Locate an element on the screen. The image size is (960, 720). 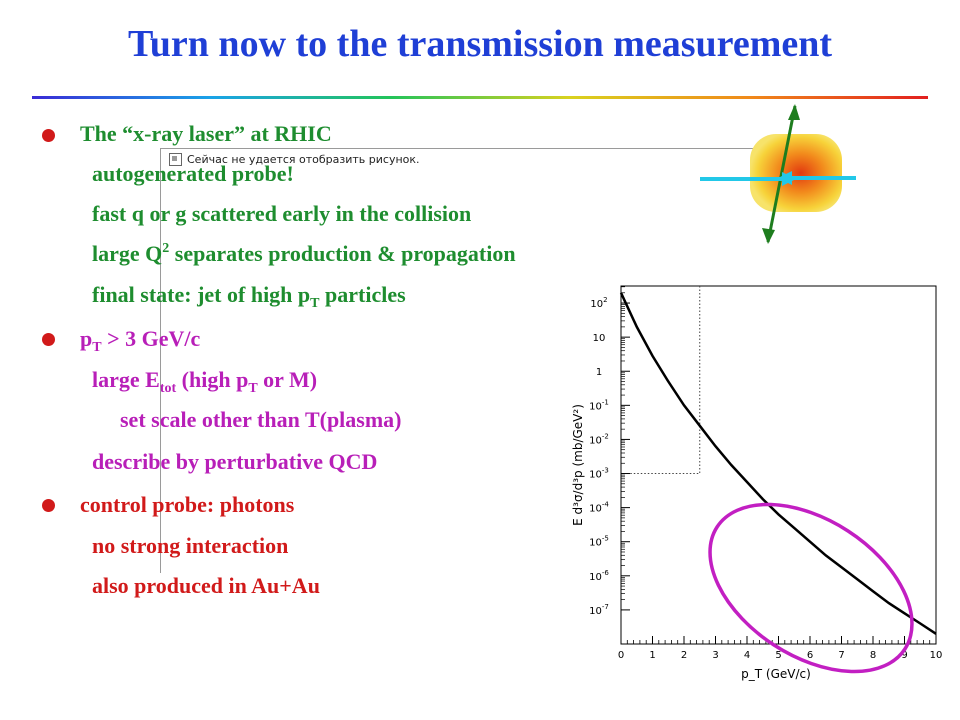
bullet-2-line-1-c: or M) is located at coordinates (287, 379).